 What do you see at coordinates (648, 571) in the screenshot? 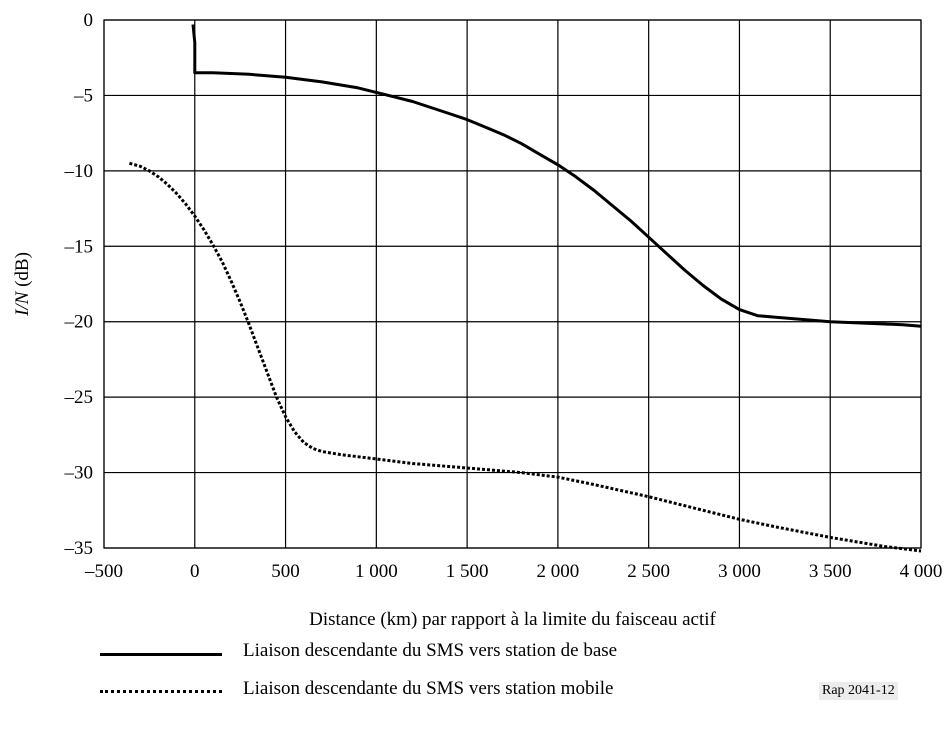
I see `x-tick-label: 2 500` at bounding box center [648, 571].